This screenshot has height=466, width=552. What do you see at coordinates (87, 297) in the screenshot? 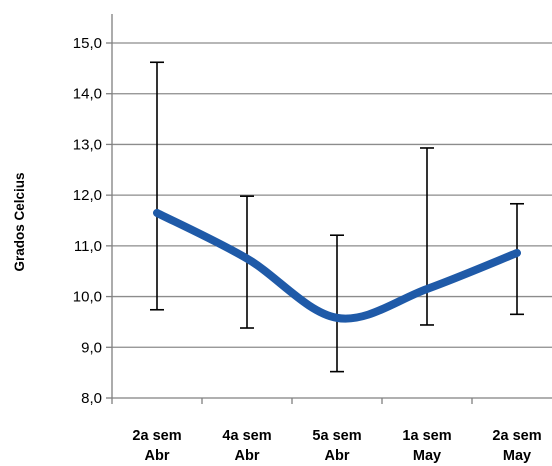
I see `y-tick-label-2: 10,0` at bounding box center [87, 297].